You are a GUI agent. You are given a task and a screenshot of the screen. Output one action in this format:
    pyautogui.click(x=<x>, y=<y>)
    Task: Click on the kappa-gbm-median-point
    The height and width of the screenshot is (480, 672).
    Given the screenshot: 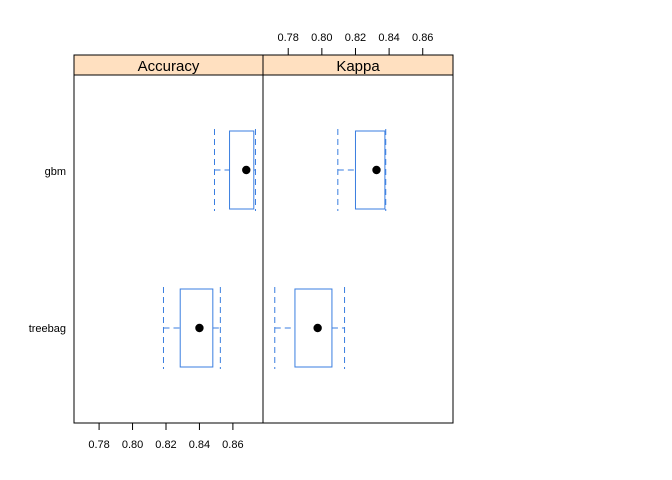 What is the action you would take?
    pyautogui.click(x=376, y=170)
    